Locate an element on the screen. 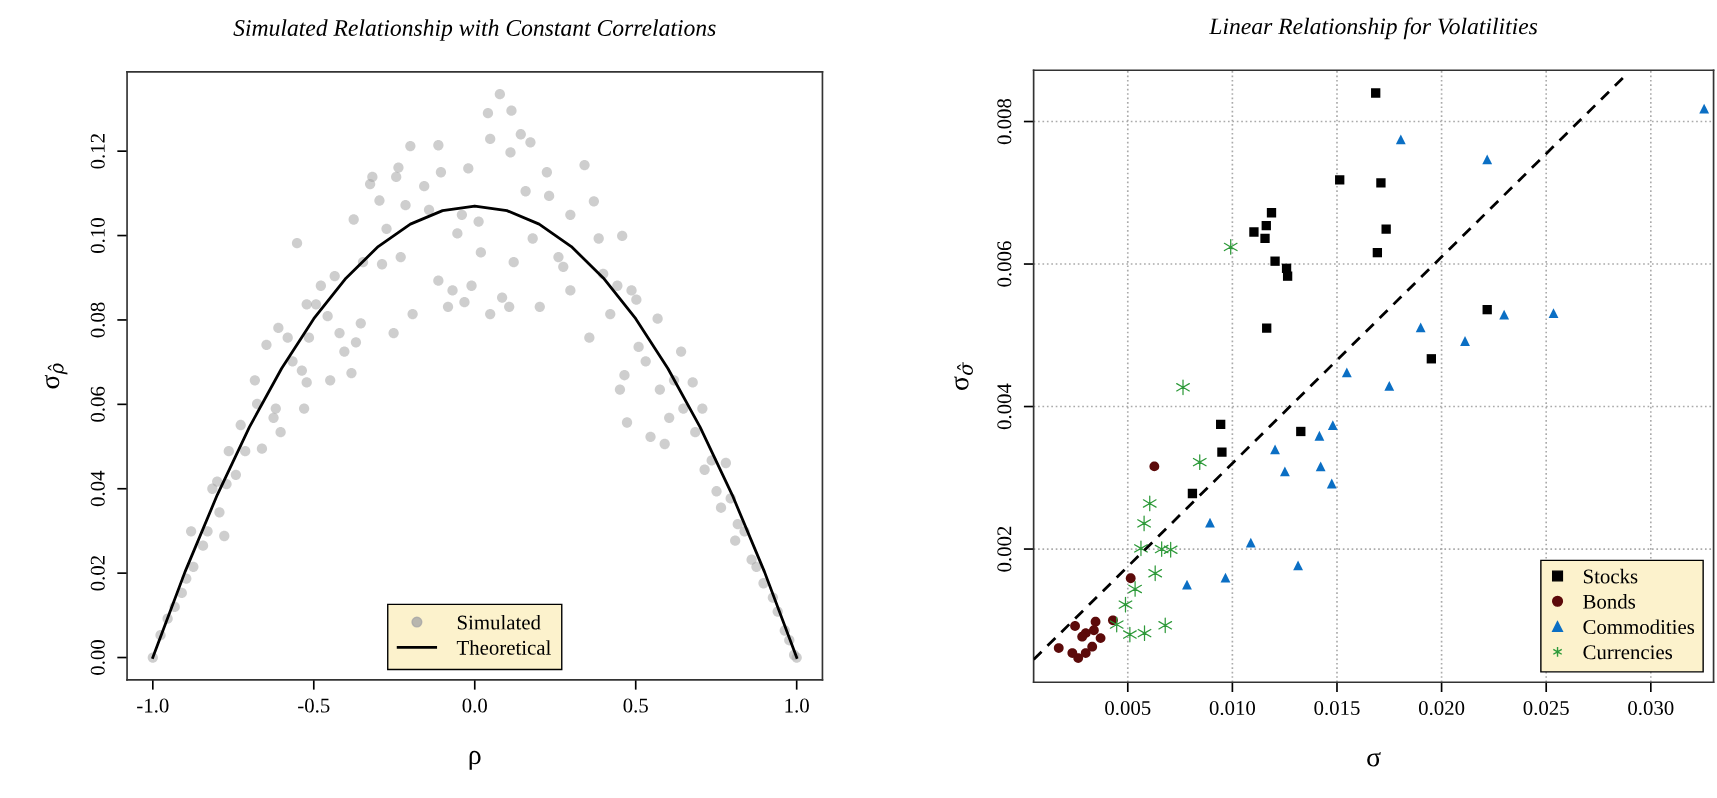 The width and height of the screenshot is (1717, 798). x-axis-title: σ is located at coordinates (1374, 759).